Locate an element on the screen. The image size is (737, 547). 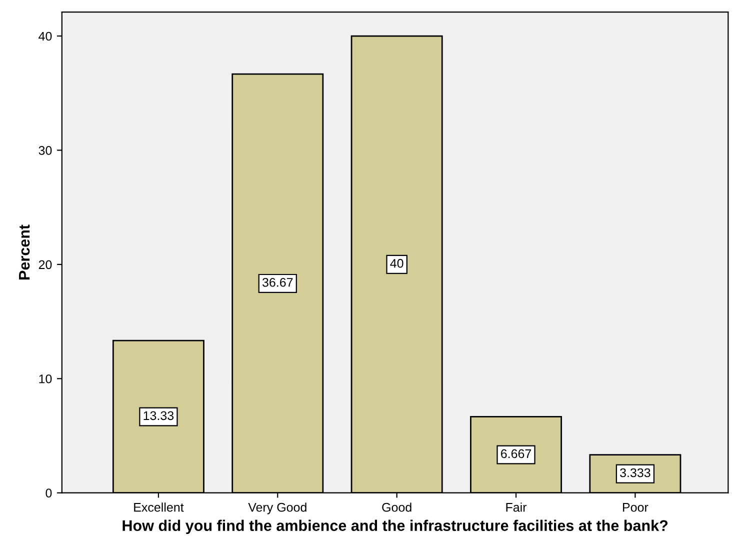
x-tick-label: Very Good is located at coordinates (277, 508).